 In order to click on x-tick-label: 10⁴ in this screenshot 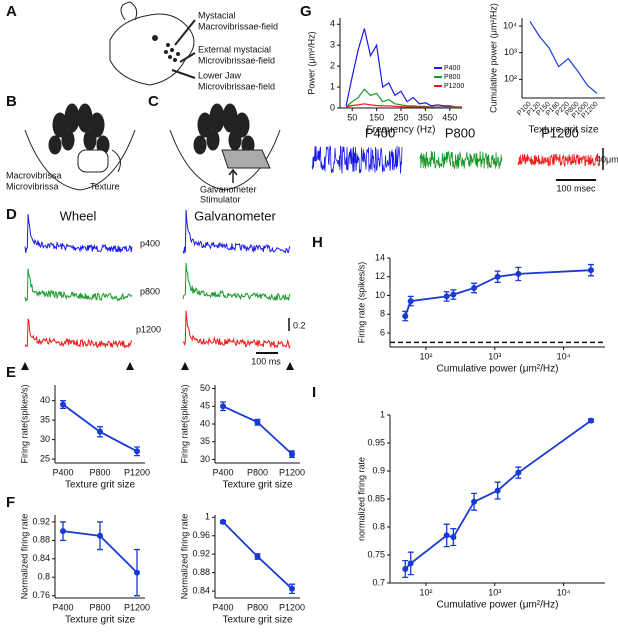, I will do `click(564, 592)`.